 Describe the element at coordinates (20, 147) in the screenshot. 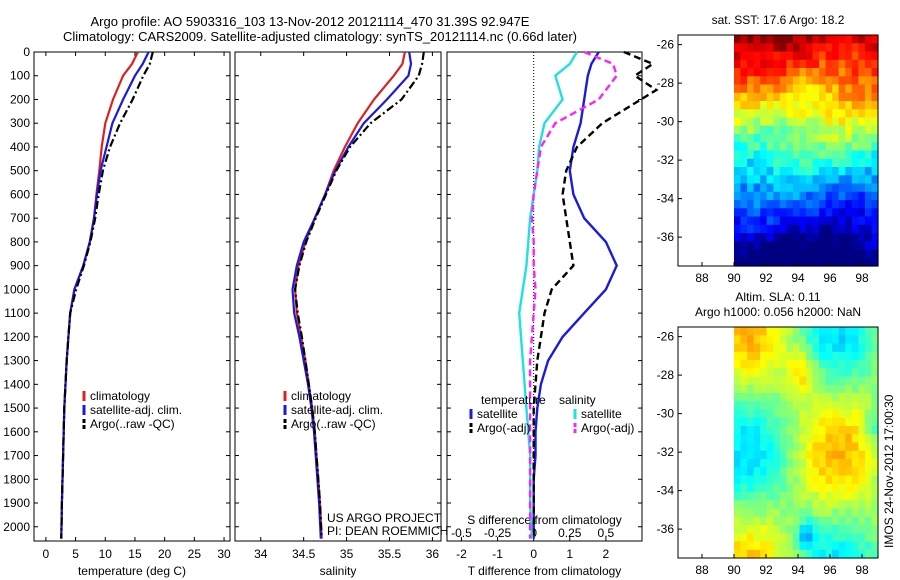

I see `y-tick-label: 400` at that location.